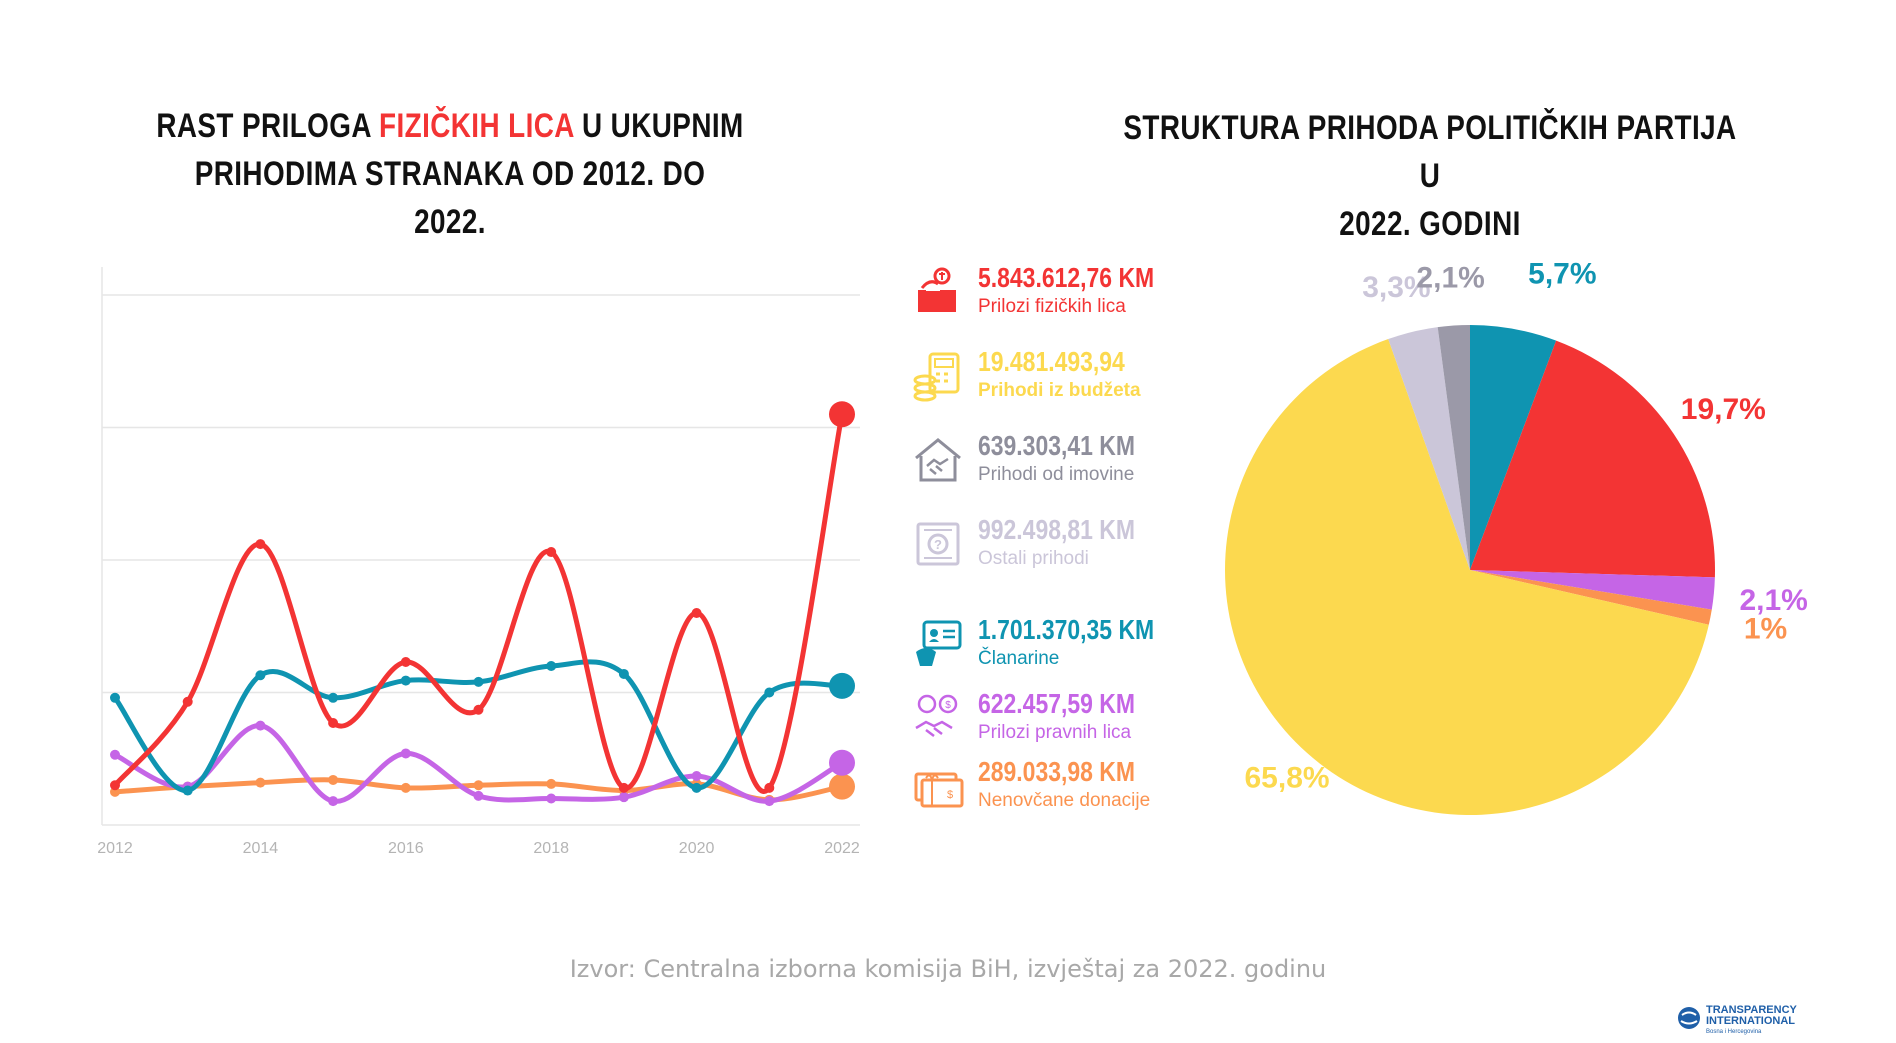 Image resolution: width=1896 pixels, height=1043 pixels. Describe the element at coordinates (1430, 224) in the screenshot. I see `pie-title-line2: 2022. GODINI` at that location.